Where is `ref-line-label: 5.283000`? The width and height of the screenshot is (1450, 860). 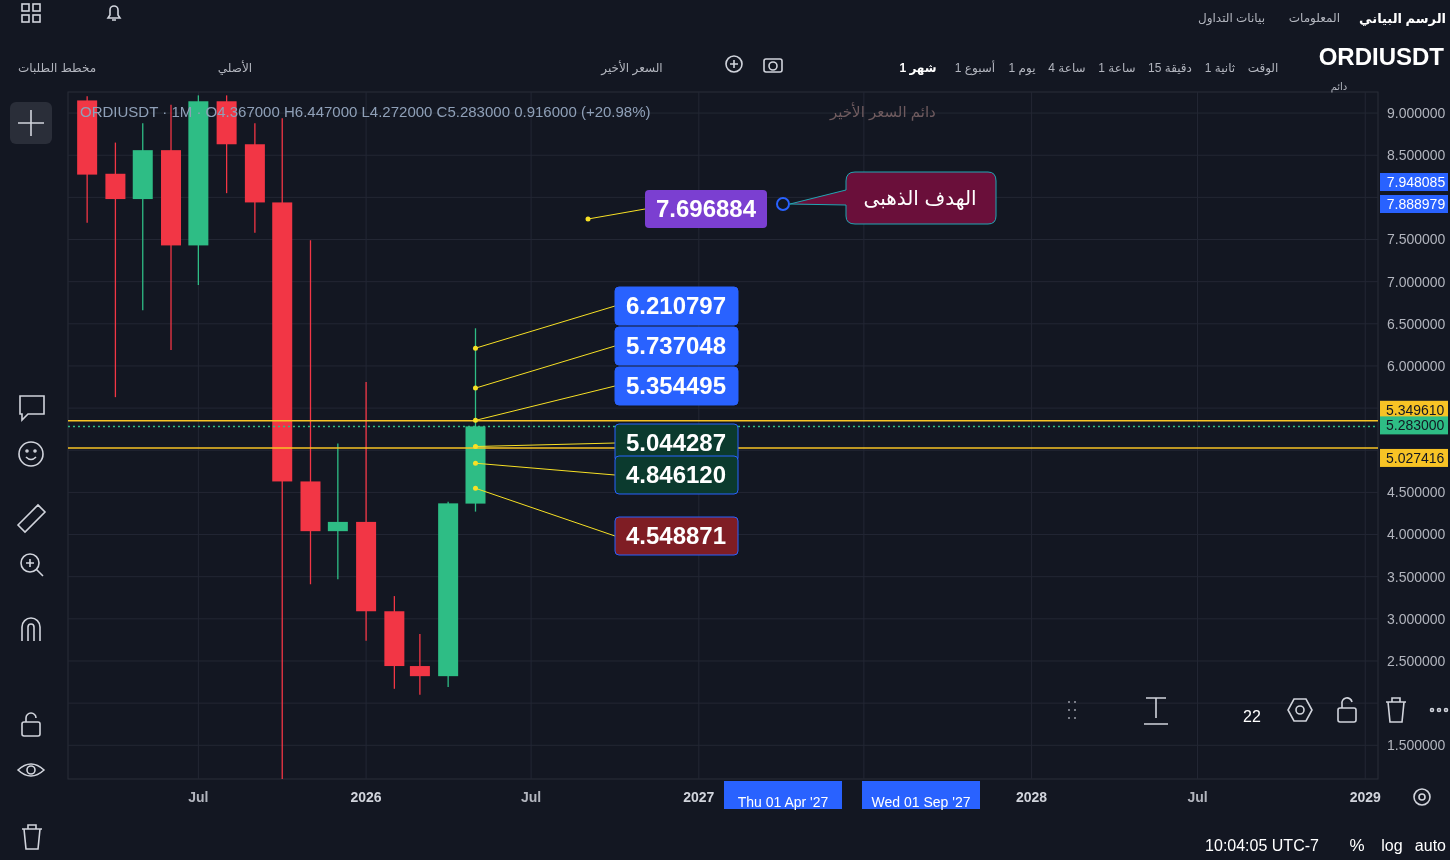 ref-line-label: 5.283000 is located at coordinates (1415, 425).